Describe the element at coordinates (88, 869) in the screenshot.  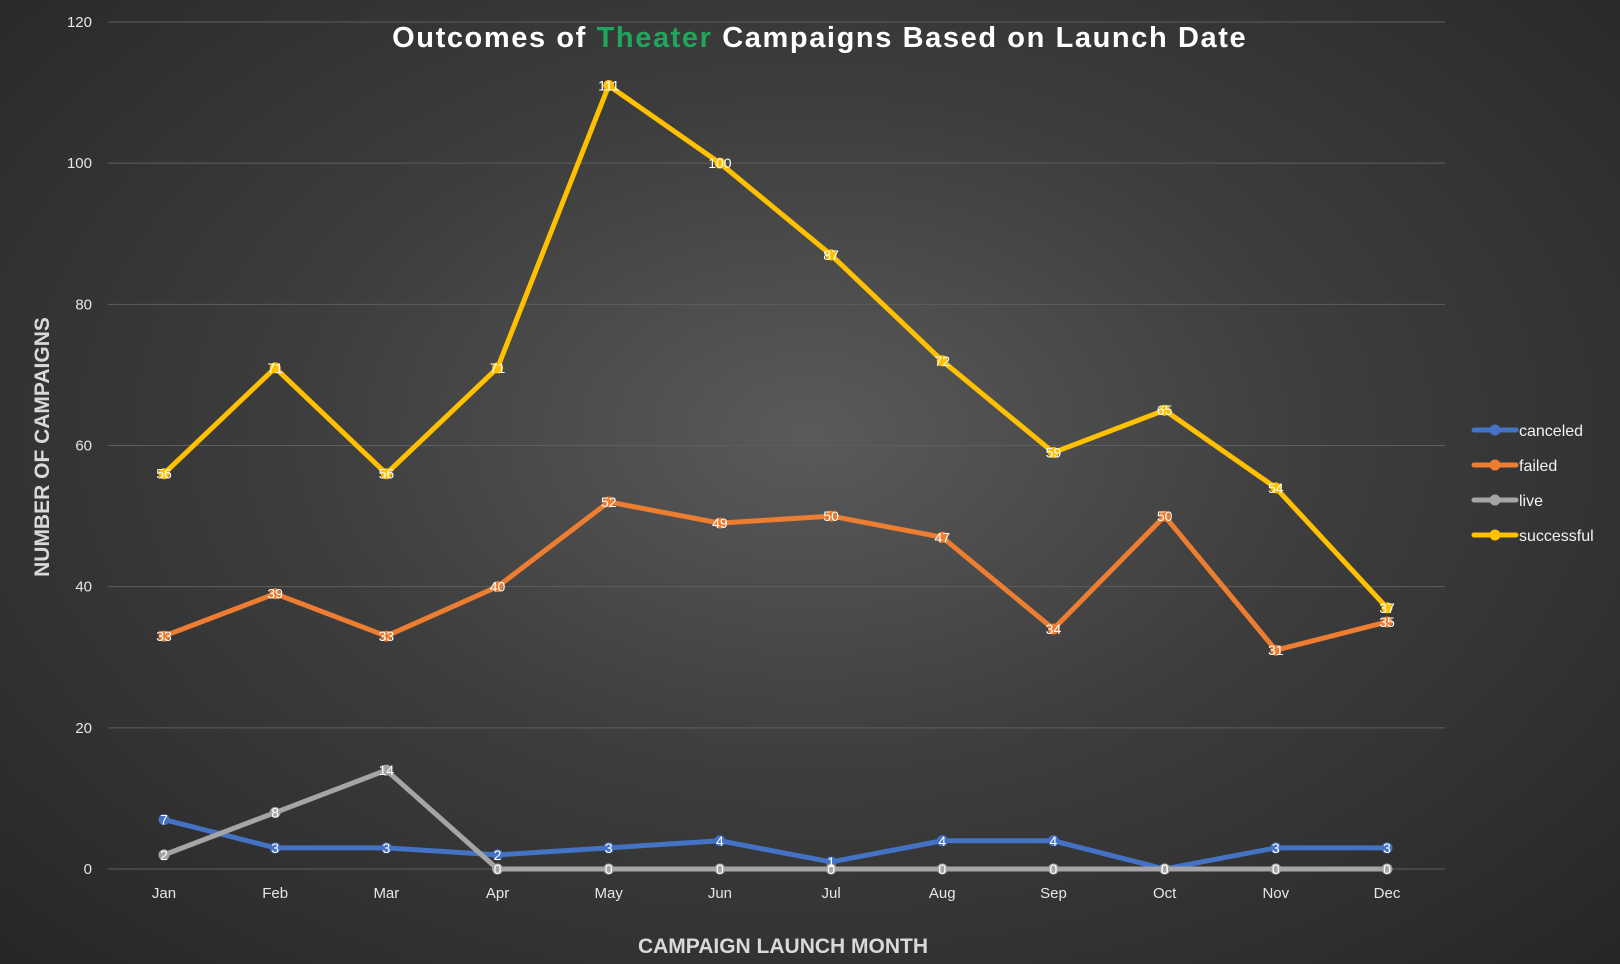
I see `y-tick-label-0: 0` at that location.